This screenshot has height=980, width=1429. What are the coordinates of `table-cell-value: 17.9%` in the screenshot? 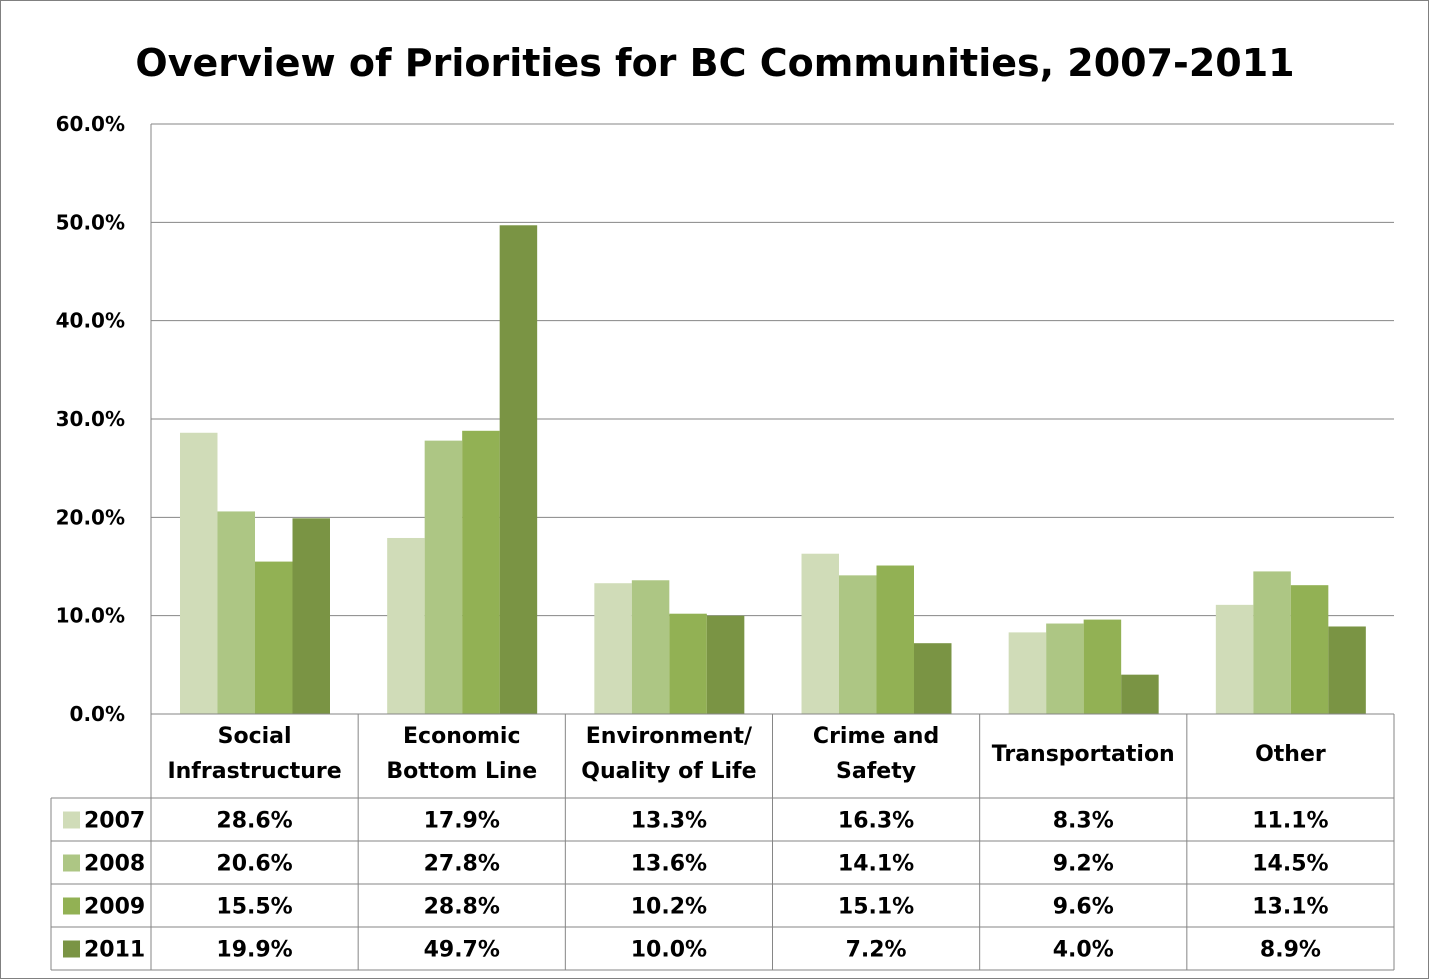 It's located at (462, 821).